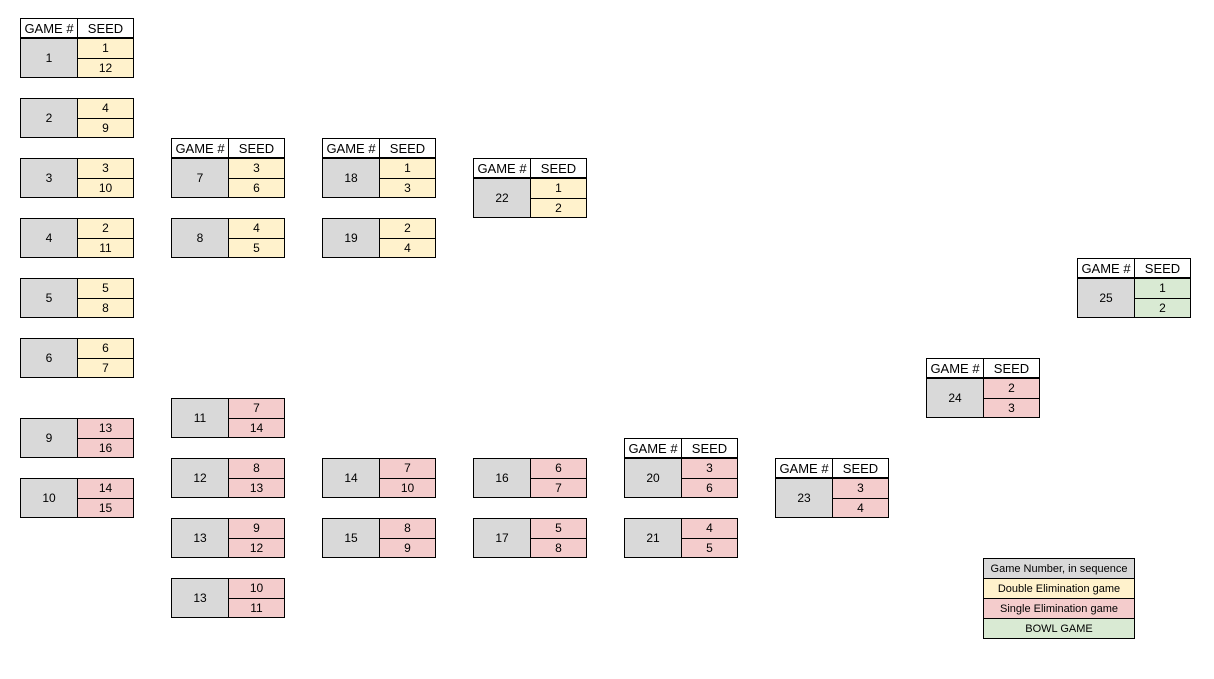  I want to click on seed-bottom: 11, so click(256, 607).